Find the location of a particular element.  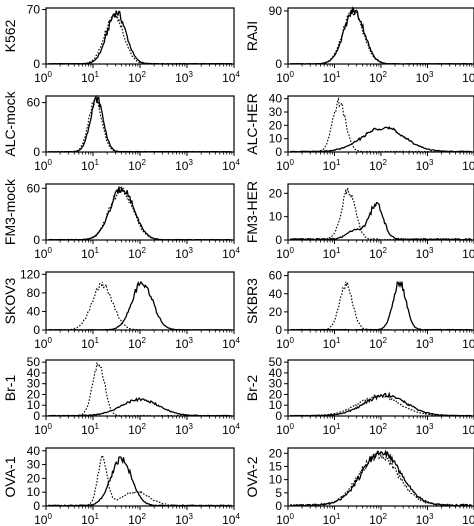

y-axis-label: SKOV3 is located at coordinates (10, 300).